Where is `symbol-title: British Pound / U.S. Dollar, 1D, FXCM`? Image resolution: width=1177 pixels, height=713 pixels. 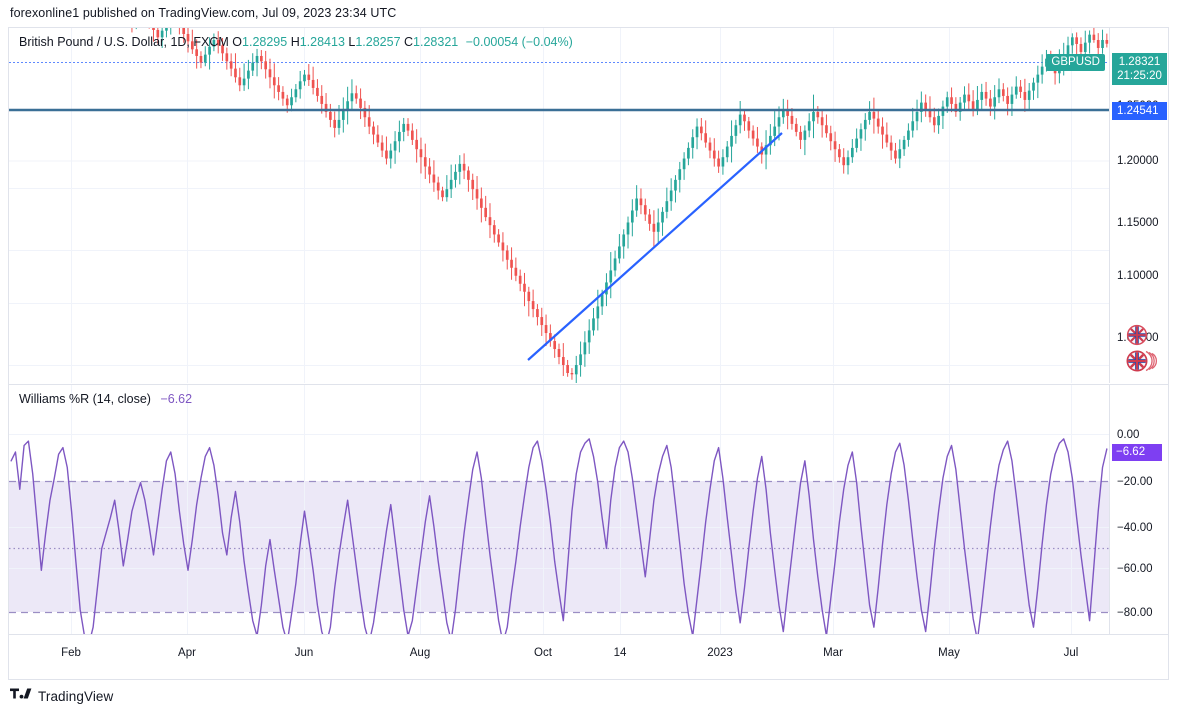
symbol-title: British Pound / U.S. Dollar, 1D, FXCM is located at coordinates (124, 42).